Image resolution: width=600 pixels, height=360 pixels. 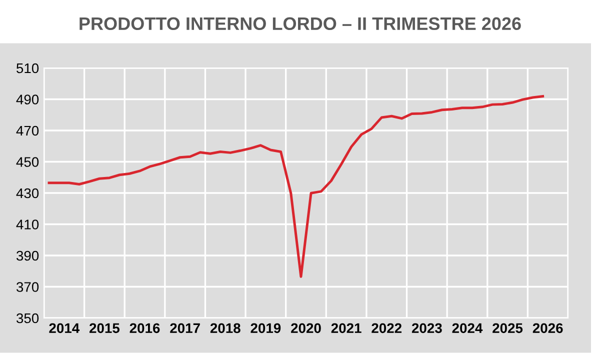 I want to click on y-tick-label: 390, so click(x=27, y=255).